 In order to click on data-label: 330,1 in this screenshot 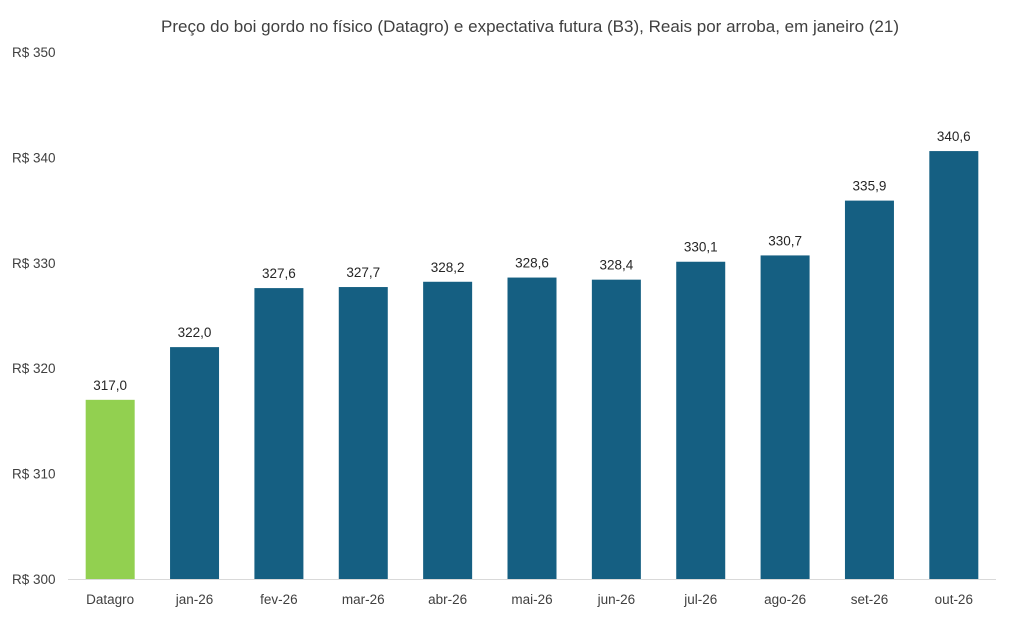, I will do `click(701, 247)`.